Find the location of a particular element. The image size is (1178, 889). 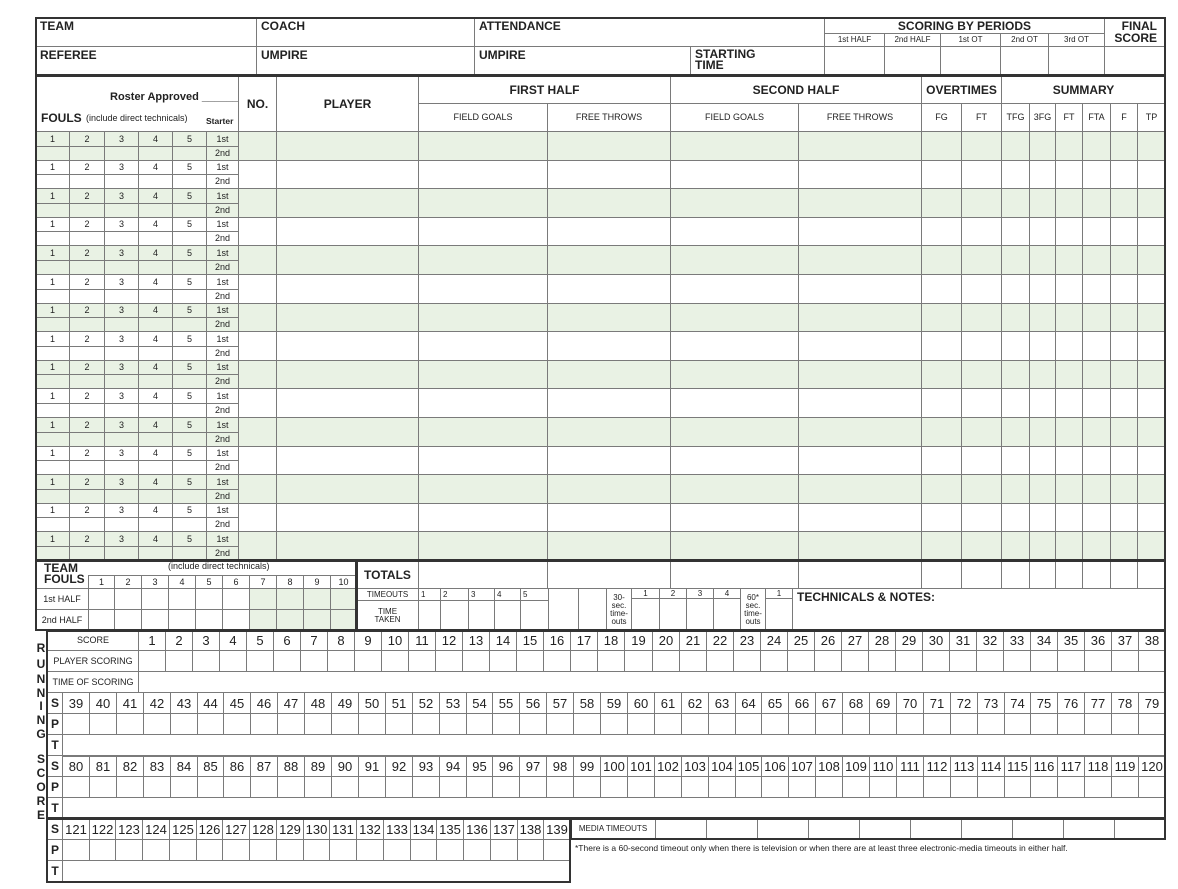

score-number: 44 is located at coordinates (210, 703).